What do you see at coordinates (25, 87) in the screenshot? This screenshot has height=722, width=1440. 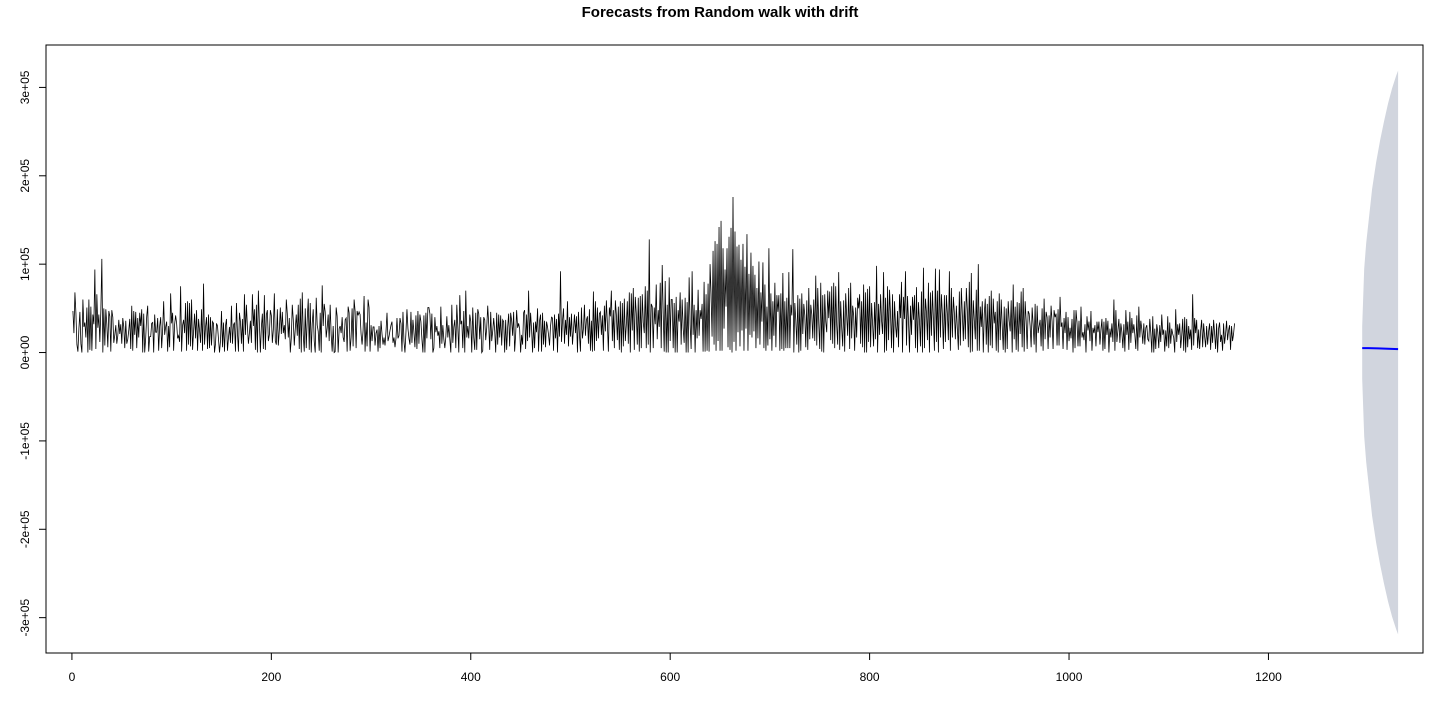 I see `y-tick-label: 3e+05` at bounding box center [25, 87].